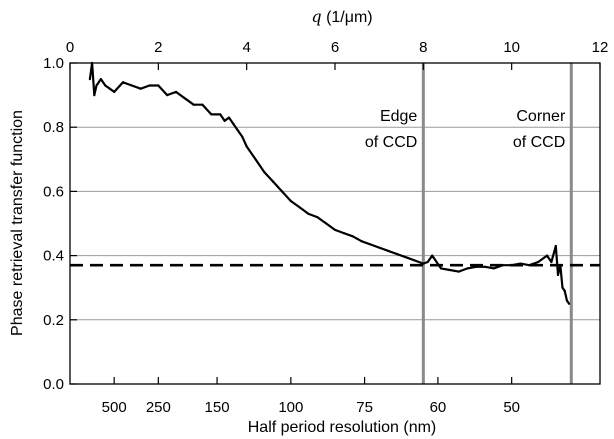 Image resolution: width=614 pixels, height=439 pixels. I want to click on top-axis-title: q (1/μm), so click(341, 16).